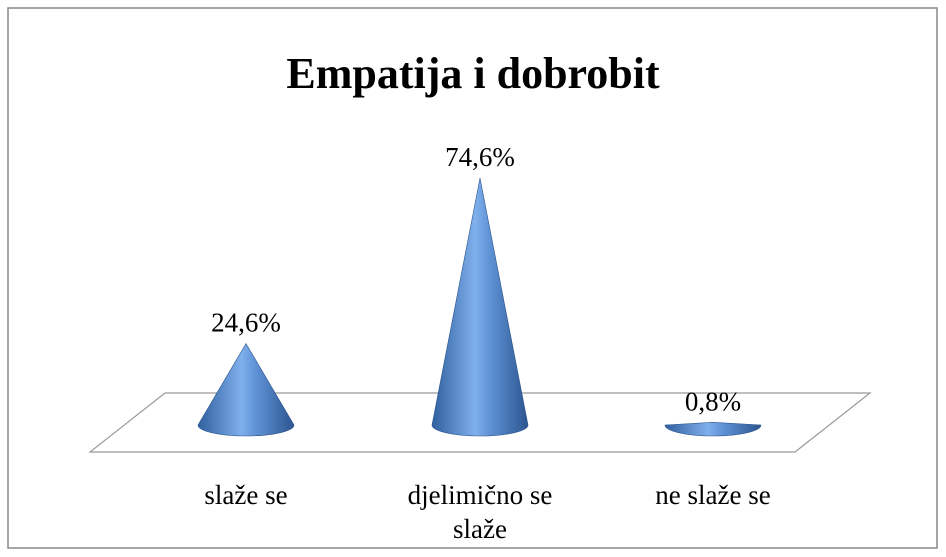 The image size is (946, 557). What do you see at coordinates (246, 495) in the screenshot?
I see `x-tick-label: slaže se` at bounding box center [246, 495].